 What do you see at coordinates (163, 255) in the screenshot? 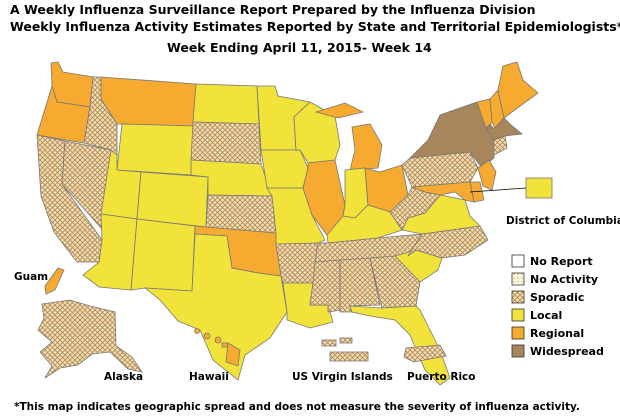
I see `state-NM` at bounding box center [163, 255].